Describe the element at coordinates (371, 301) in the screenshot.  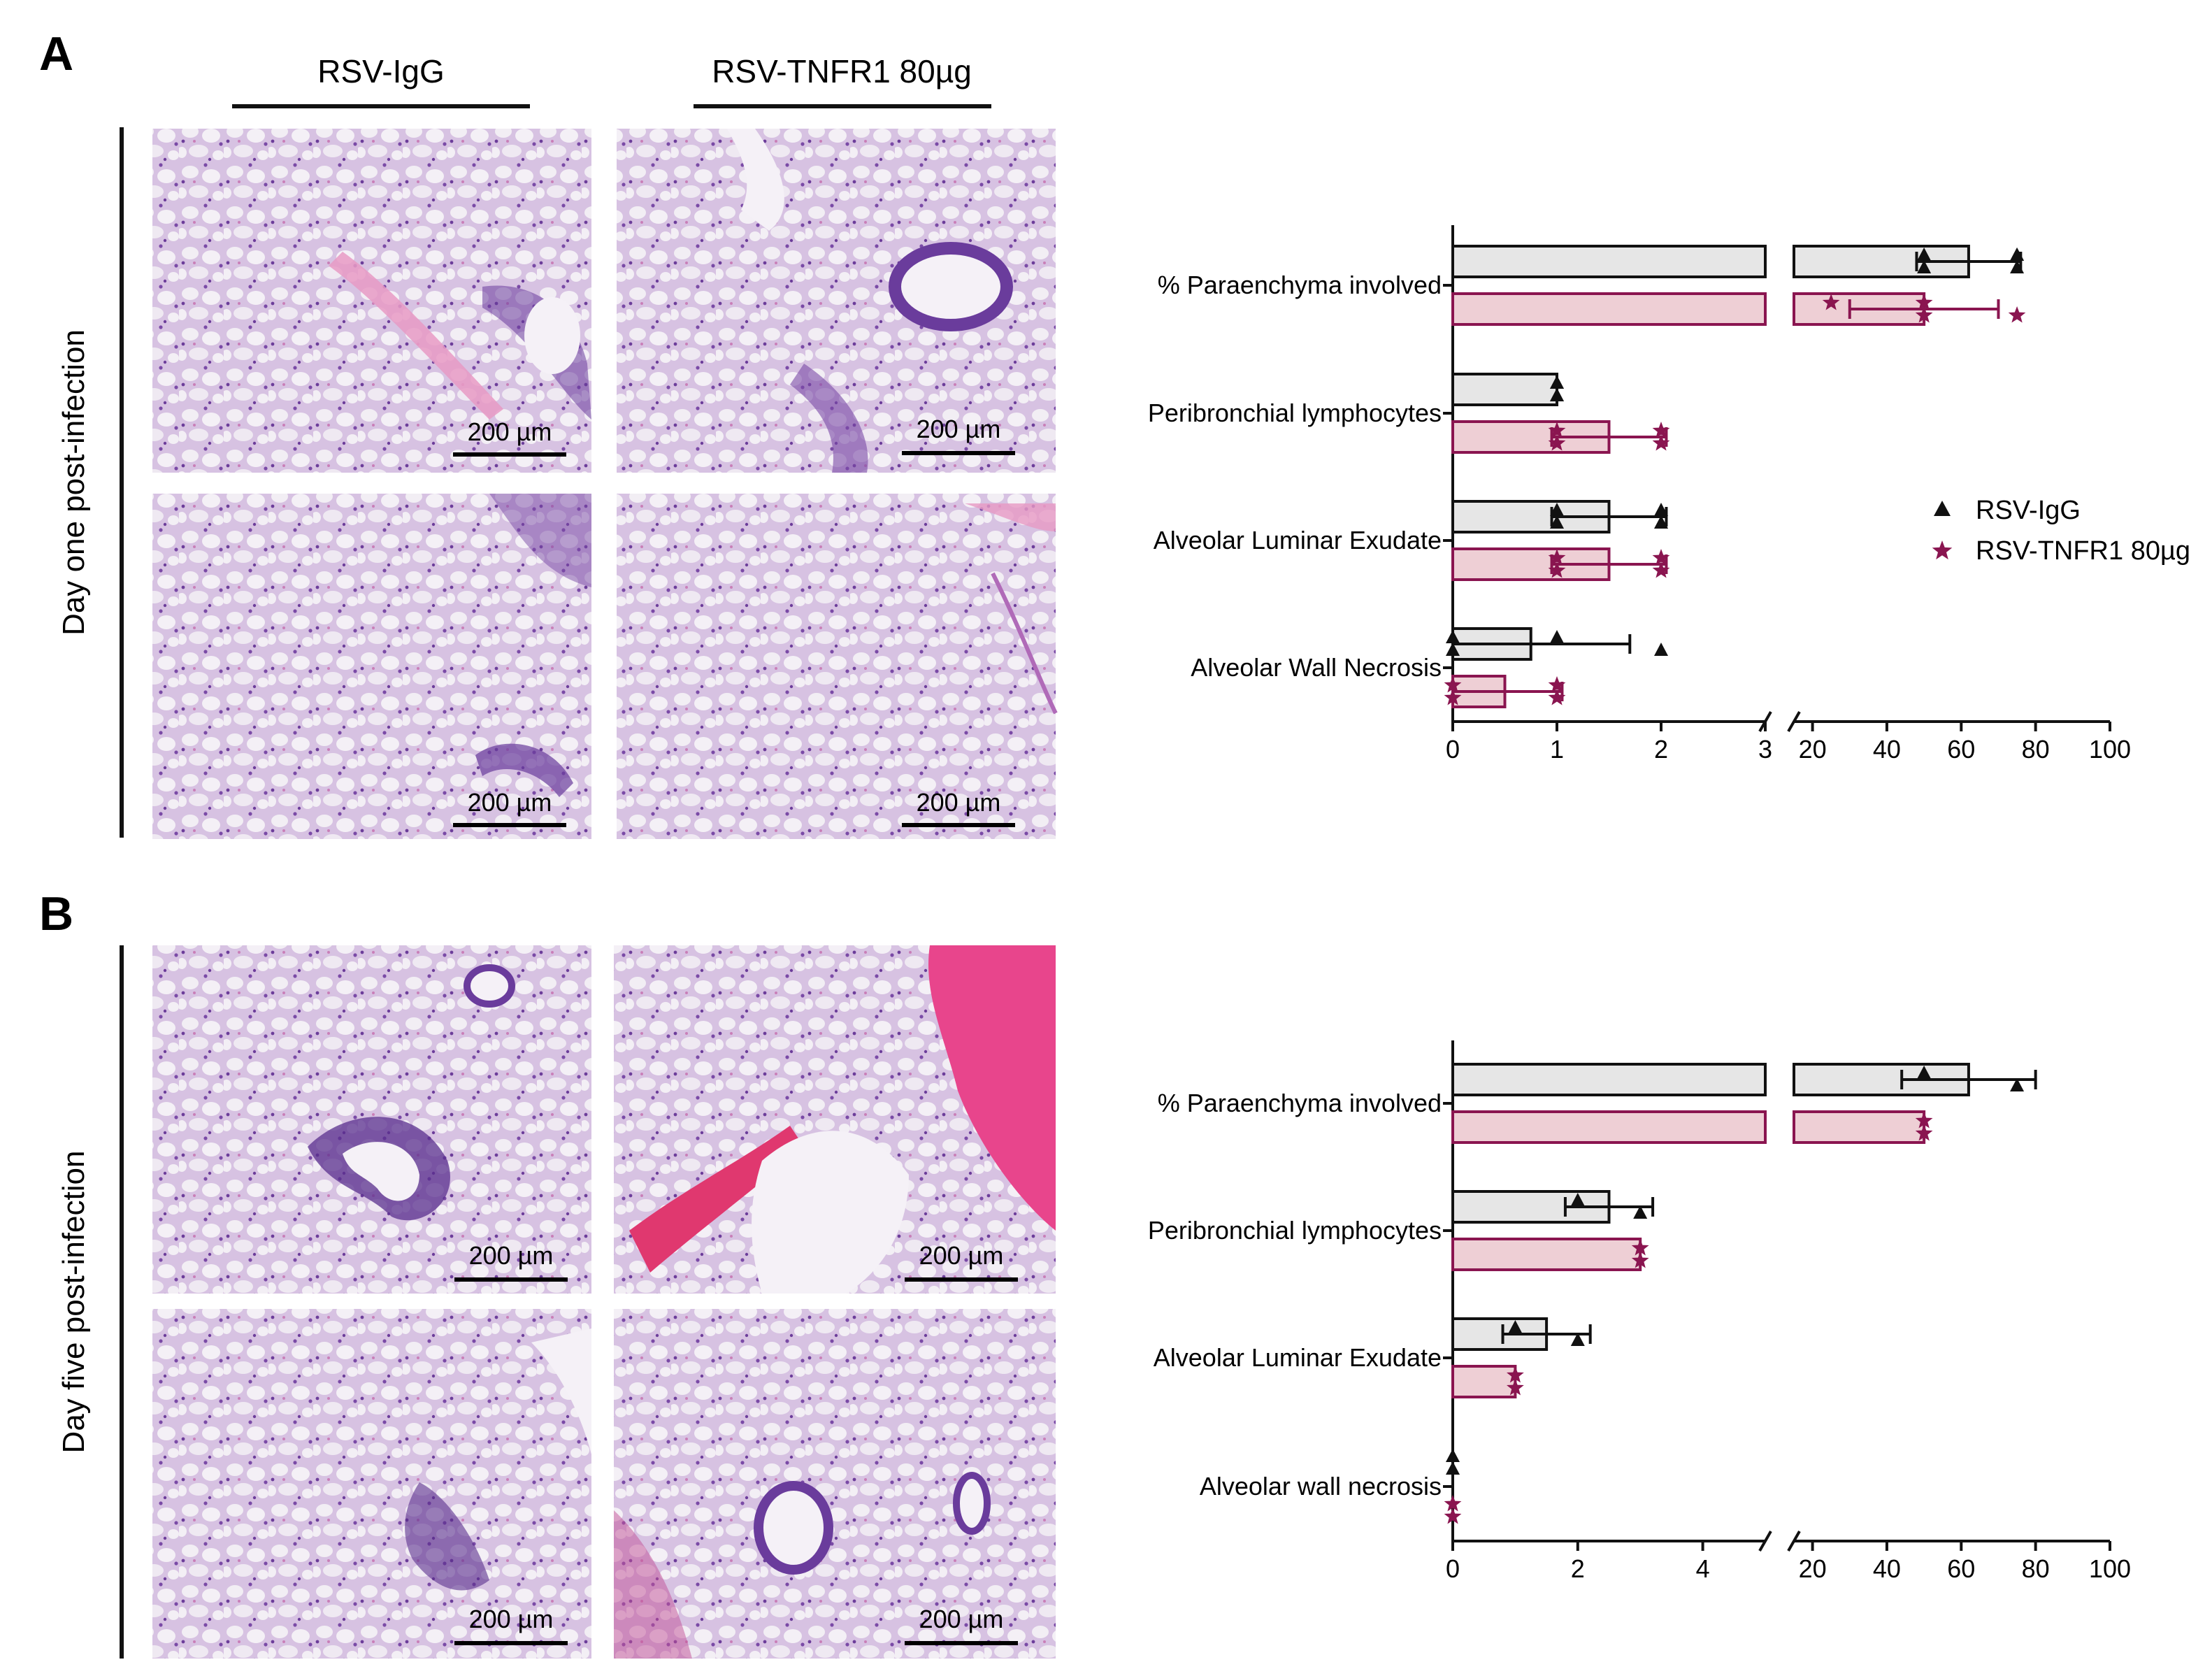
I see `micrograph-a-igg-top: 200 µm` at that location.